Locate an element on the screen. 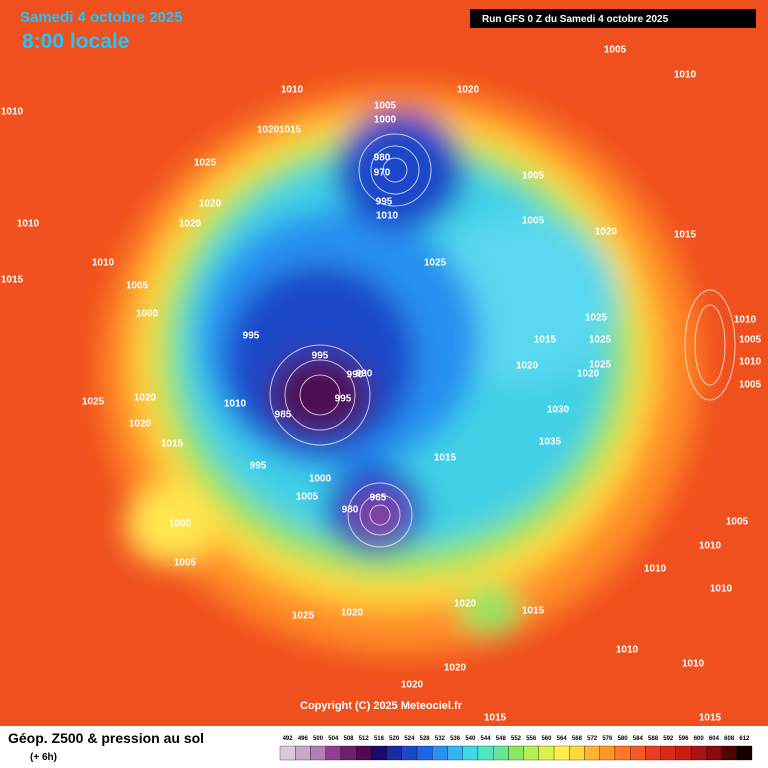 Image resolution: width=768 pixels, height=768 pixels. legend-label: 600 is located at coordinates (699, 739).